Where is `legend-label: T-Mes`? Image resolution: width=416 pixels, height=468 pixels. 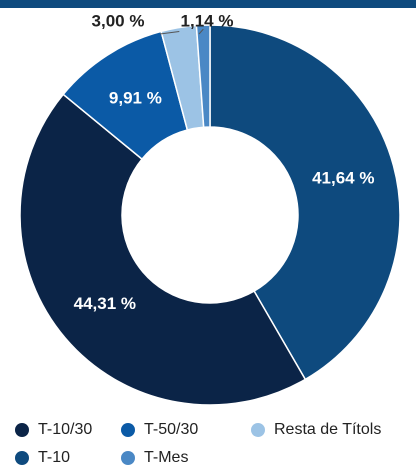
legend-label: T-Mes is located at coordinates (166, 457).